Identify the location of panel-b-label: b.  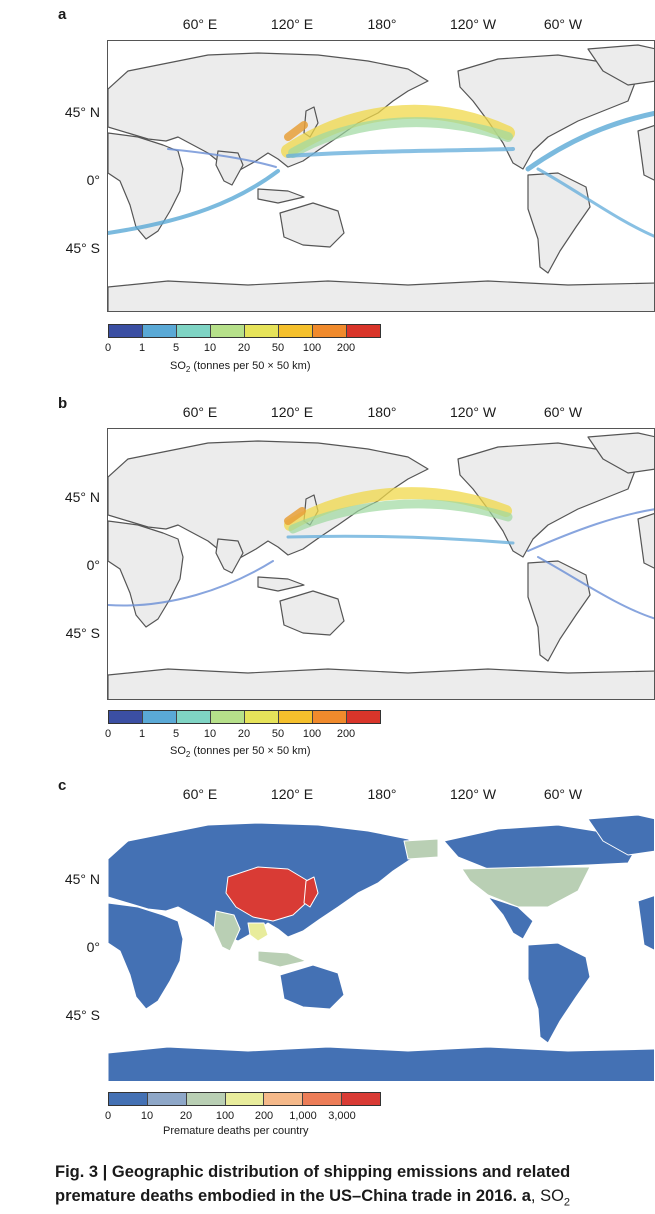
(63, 403).